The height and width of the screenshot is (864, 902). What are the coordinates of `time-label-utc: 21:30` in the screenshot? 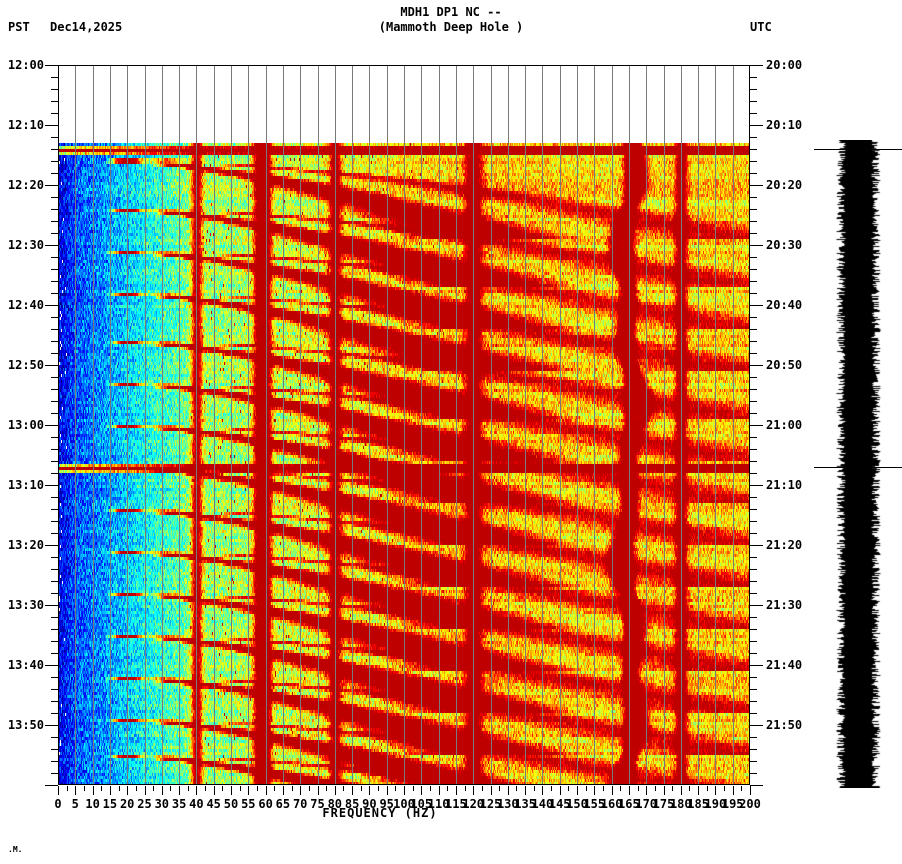 It's located at (784, 605).